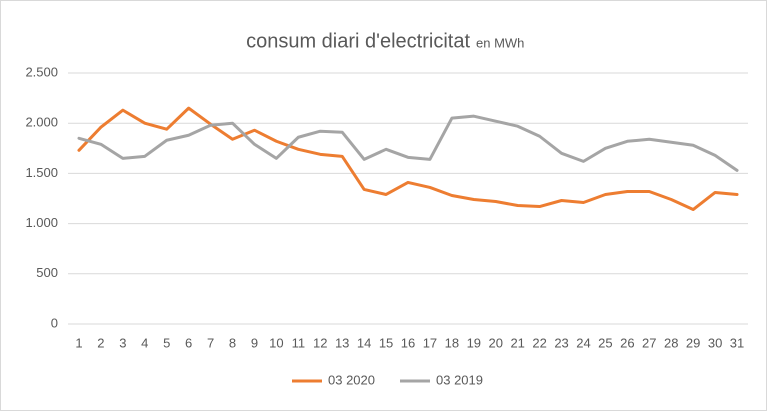  I want to click on x-tick-label: 14, so click(364, 342).